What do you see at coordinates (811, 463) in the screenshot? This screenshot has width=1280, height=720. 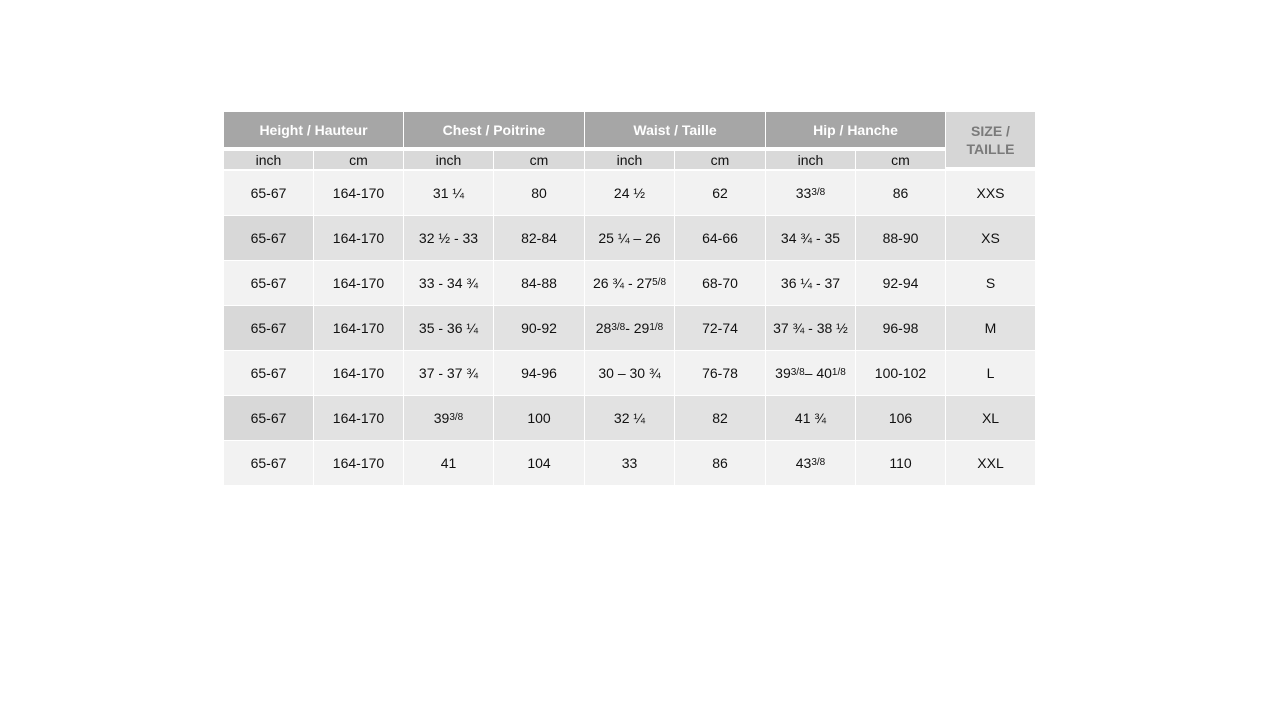 I see `table-cell: 43 3/8` at bounding box center [811, 463].